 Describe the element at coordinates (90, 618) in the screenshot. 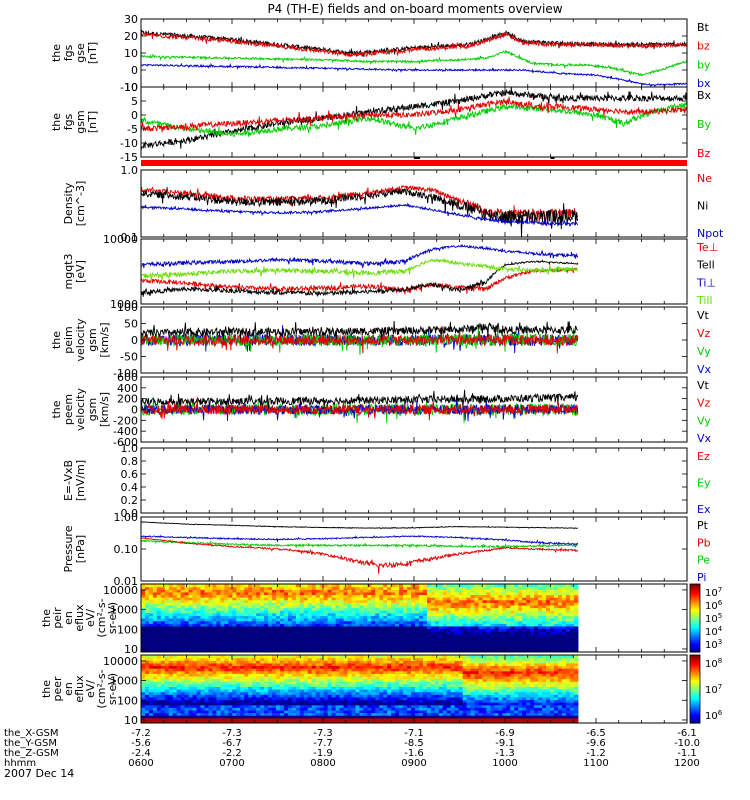

I see `y-axis-label: eV/` at that location.